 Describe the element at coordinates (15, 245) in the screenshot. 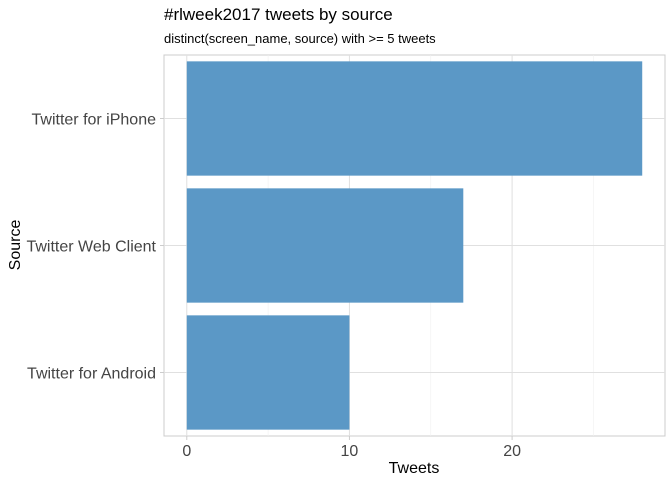

I see `y-axis-label: Source` at that location.